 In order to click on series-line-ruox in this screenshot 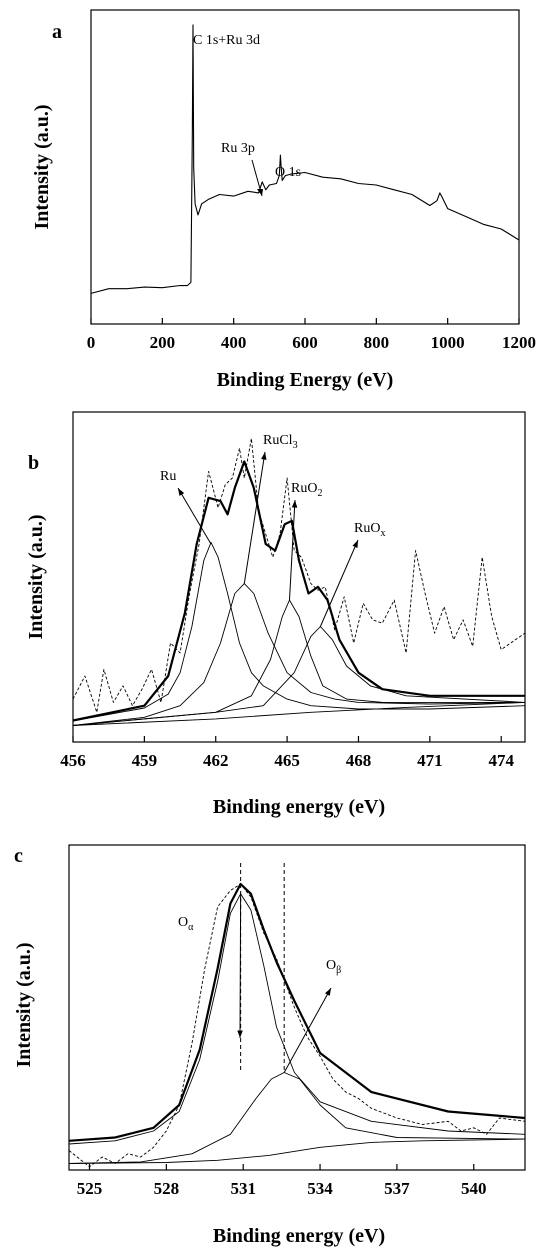, I will do `click(299, 676)`.